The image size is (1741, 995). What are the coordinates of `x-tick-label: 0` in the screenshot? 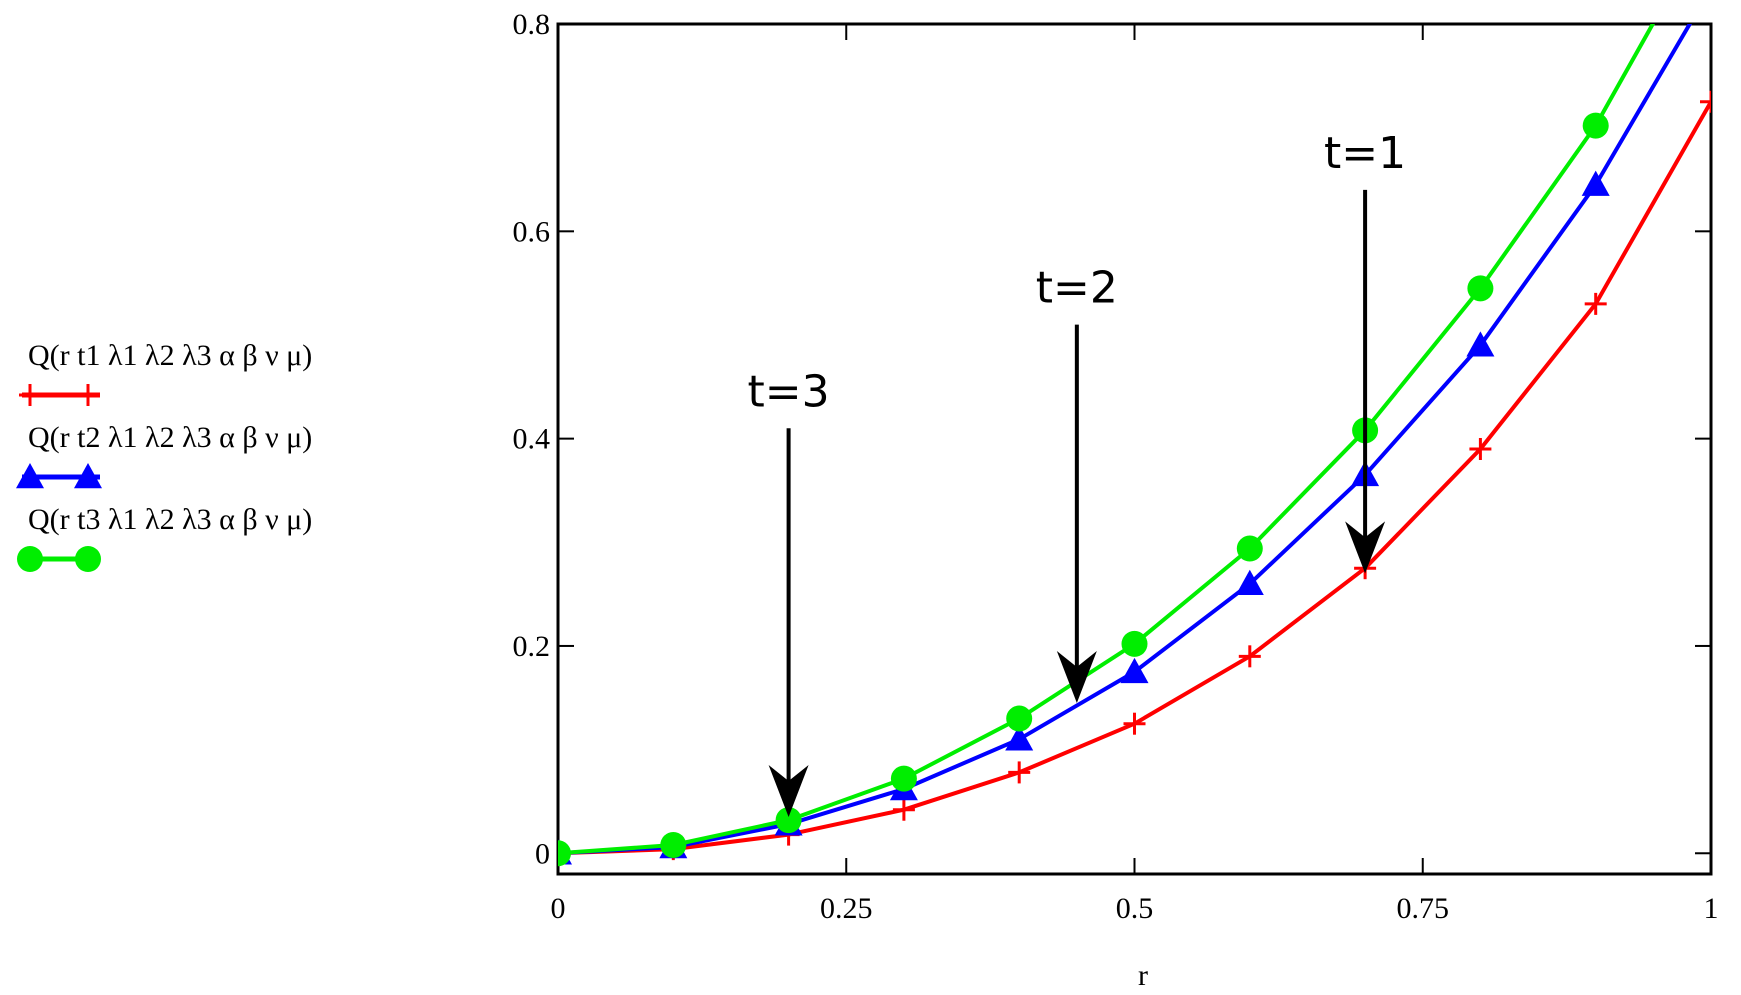 It's located at (558, 908).